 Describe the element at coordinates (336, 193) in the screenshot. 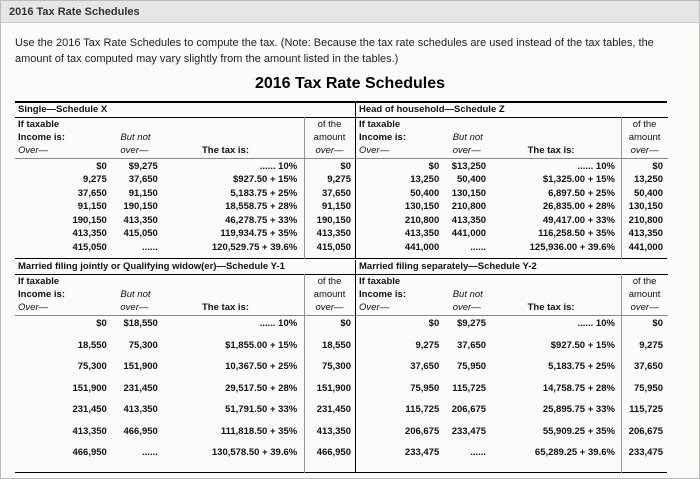

I see `cell-amount-over: 37,650` at that location.